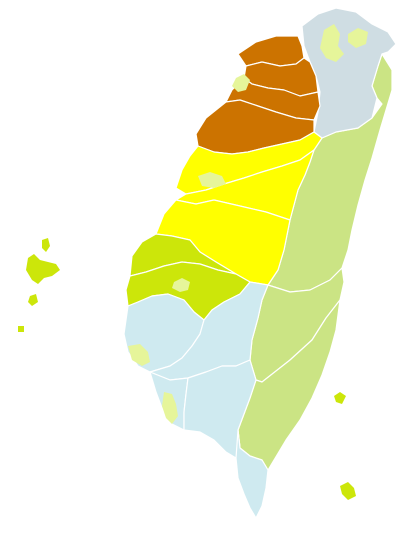 The width and height of the screenshot is (418, 536). I want to click on island-penghu-islands, so click(39, 285).